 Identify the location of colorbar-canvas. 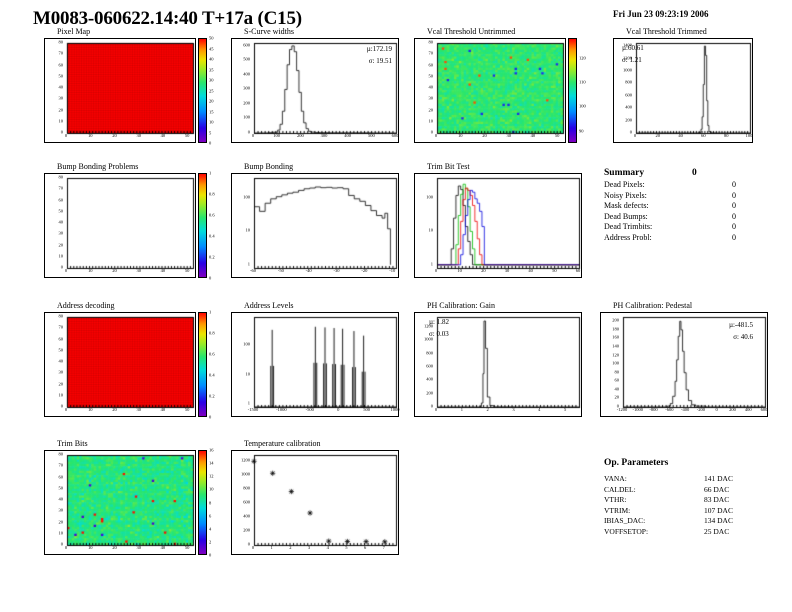
(202, 364).